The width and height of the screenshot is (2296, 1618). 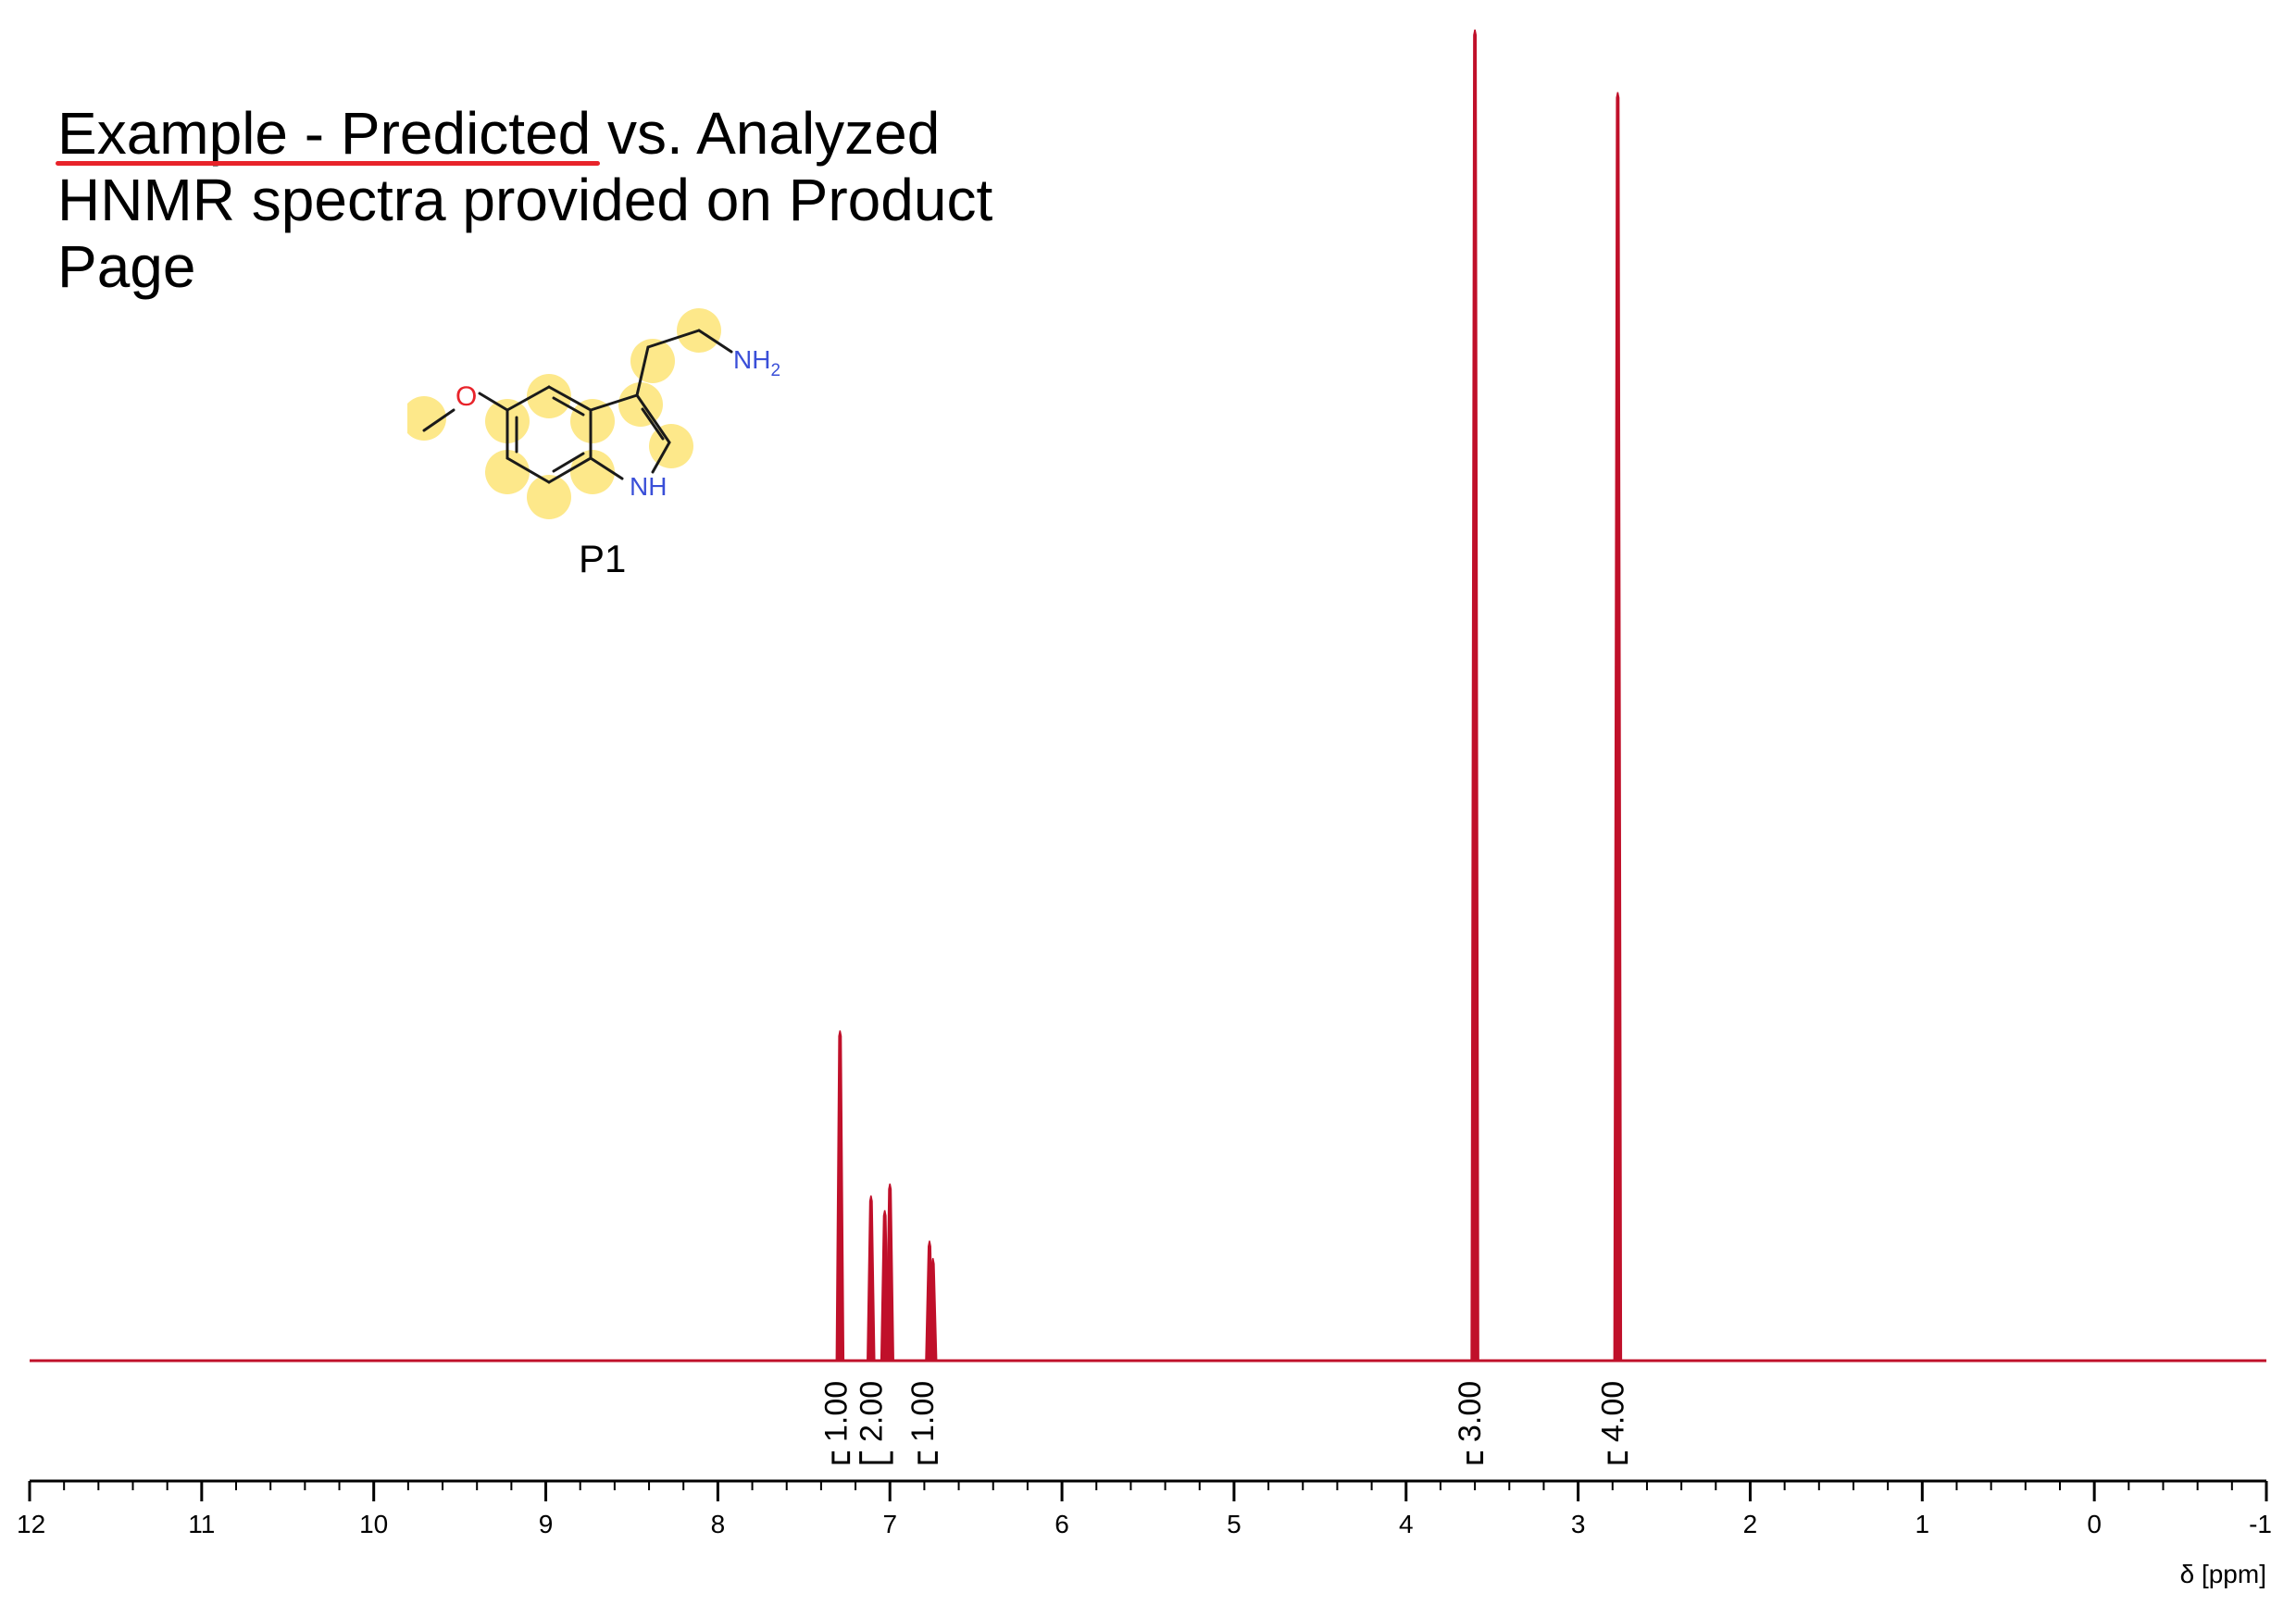 What do you see at coordinates (1061, 1524) in the screenshot?
I see `x-tick-label: 6` at bounding box center [1061, 1524].